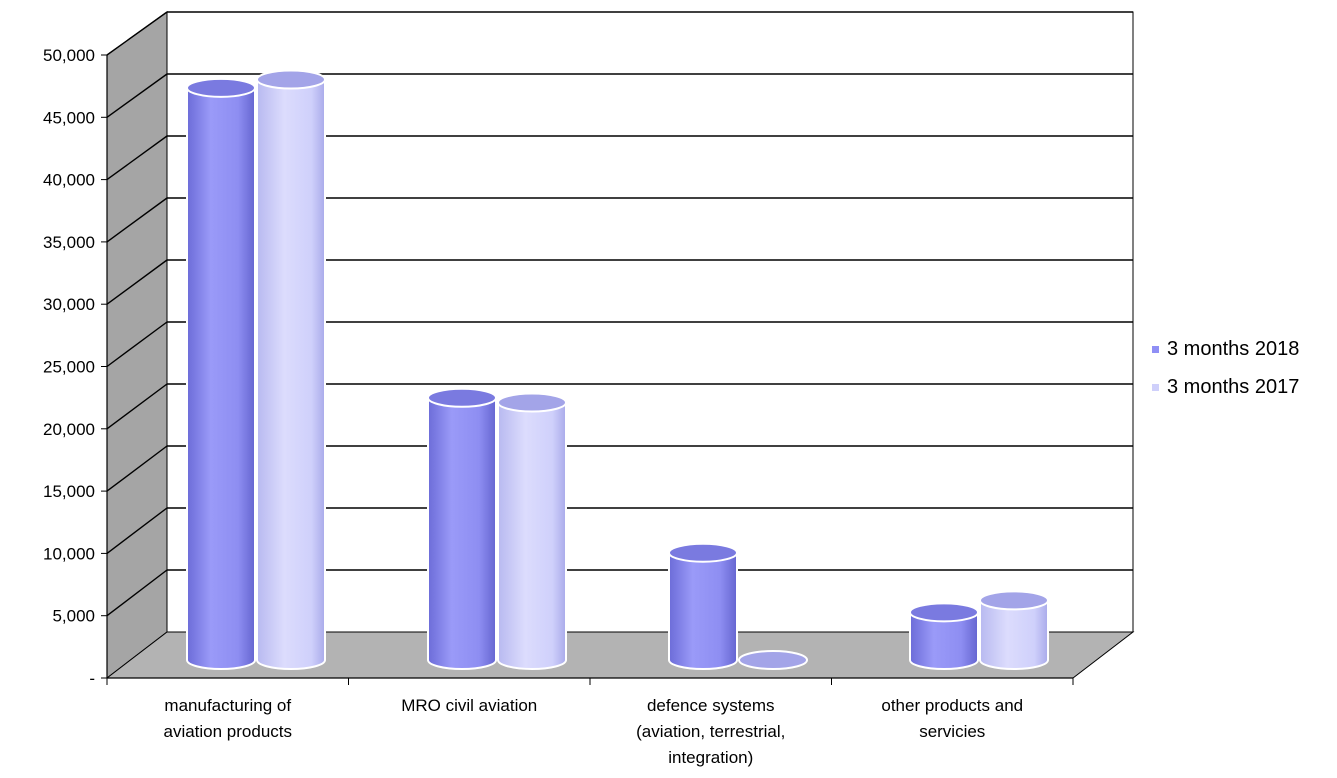 The width and height of the screenshot is (1337, 778). Describe the element at coordinates (1155, 387) in the screenshot. I see `legend-swatch-2017` at that location.